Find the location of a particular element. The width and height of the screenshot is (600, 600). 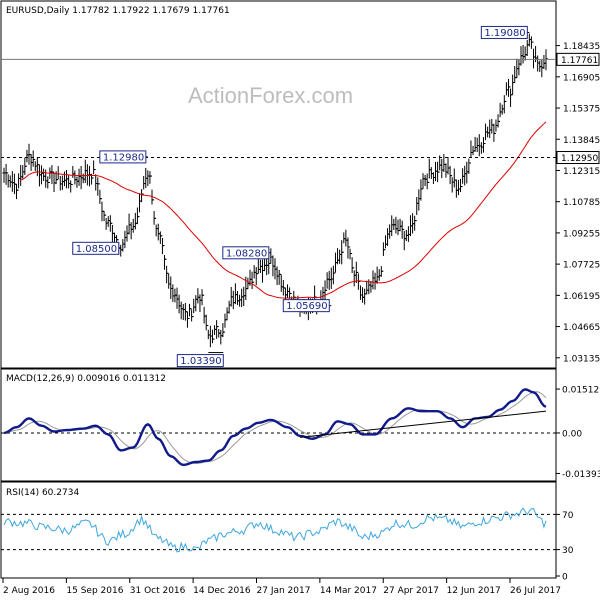

price-annotation: 1.08500 is located at coordinates (96, 248).